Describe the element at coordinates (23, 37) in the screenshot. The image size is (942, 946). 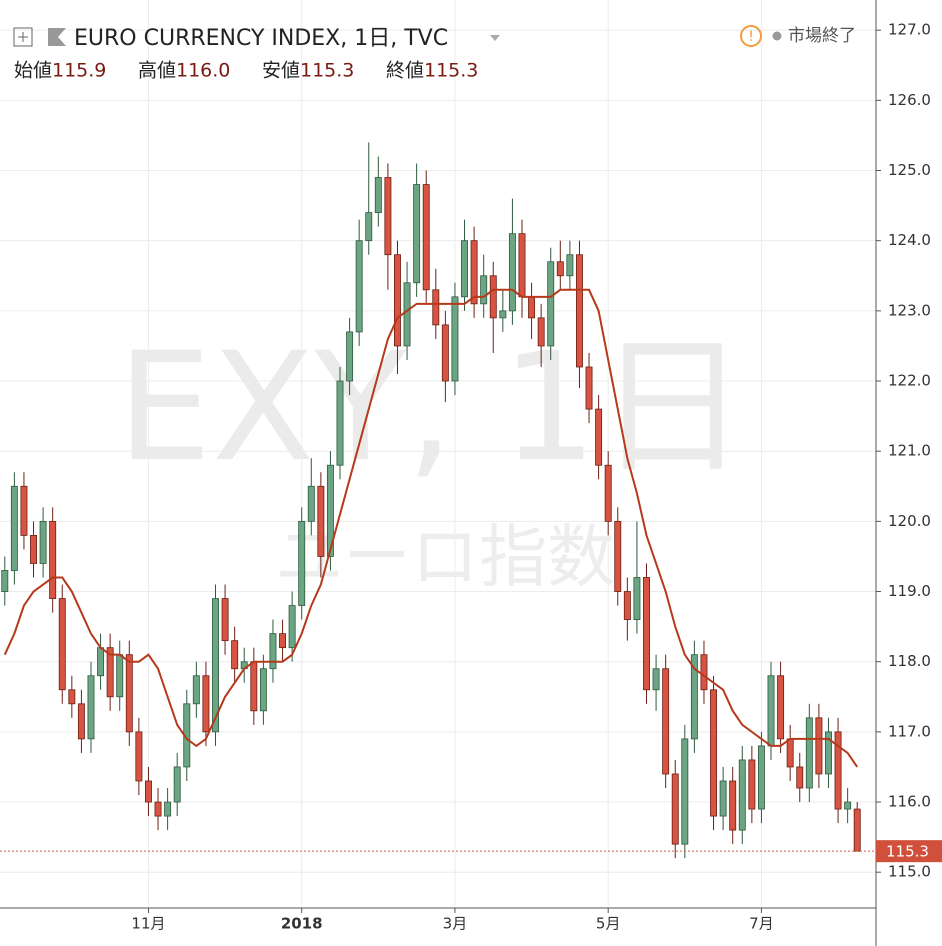
I see `add-icon` at that location.